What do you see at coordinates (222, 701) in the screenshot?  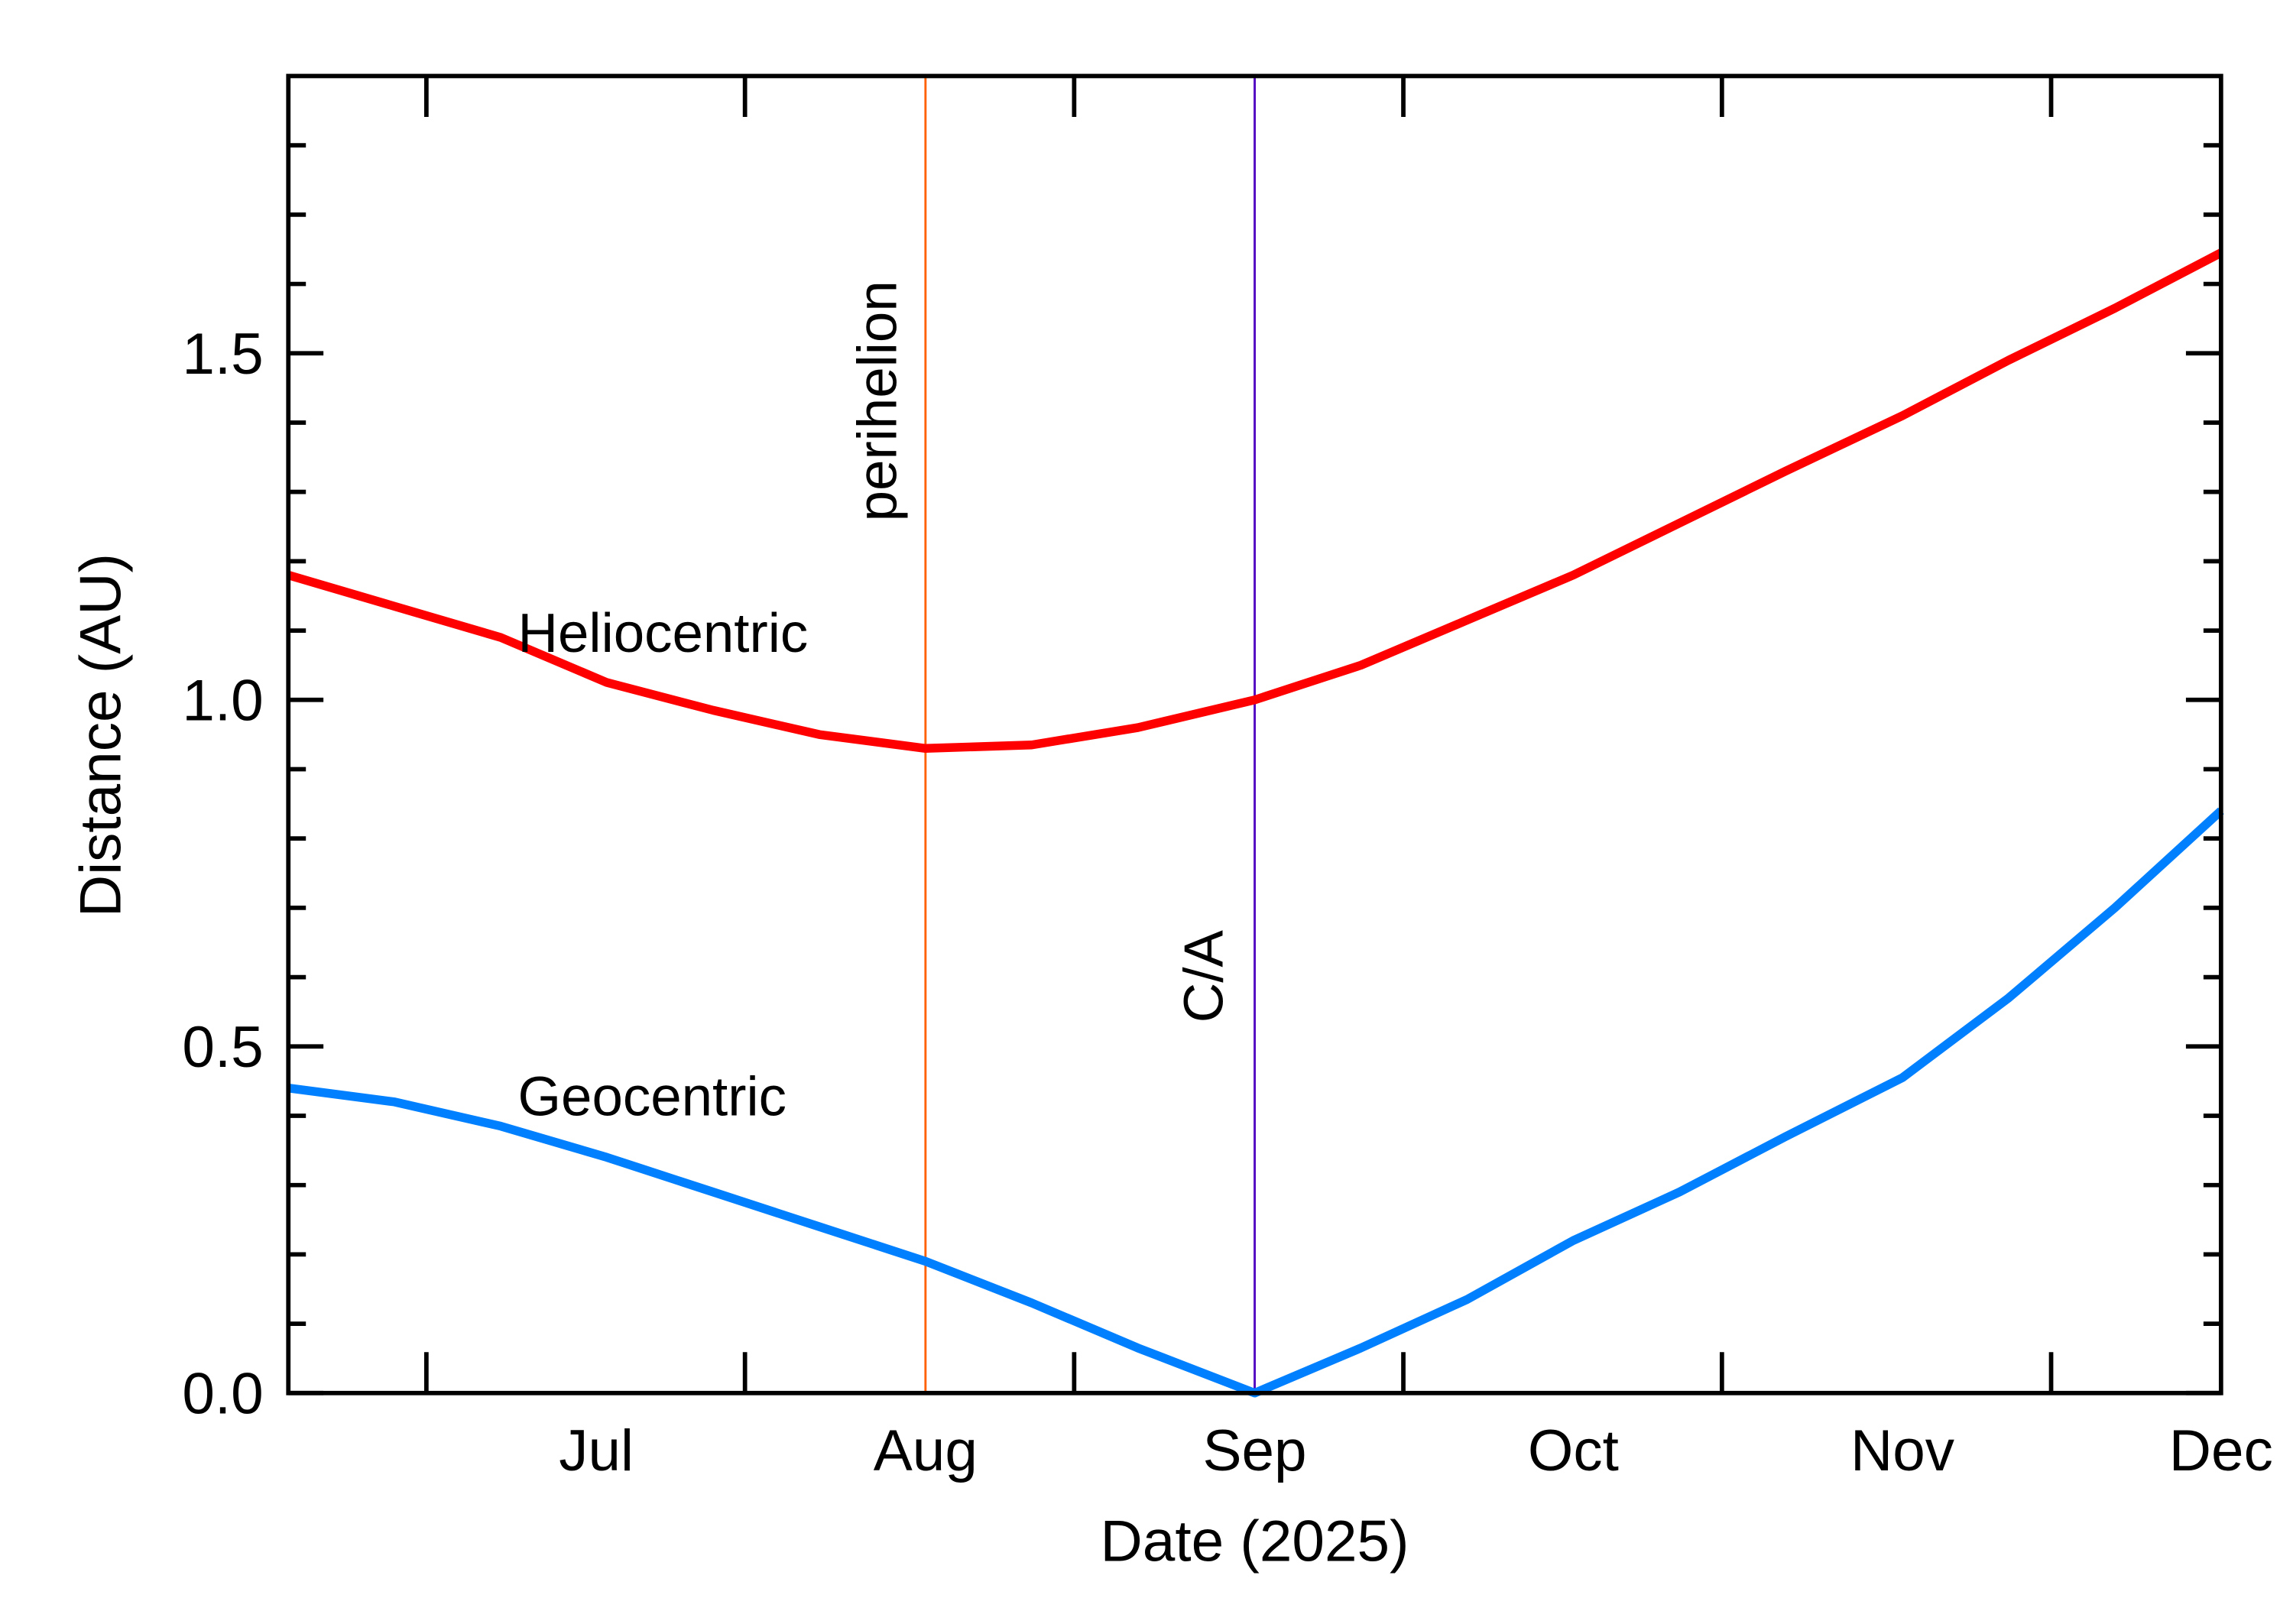 I see `y-tick-label: 1.0` at bounding box center [222, 701].